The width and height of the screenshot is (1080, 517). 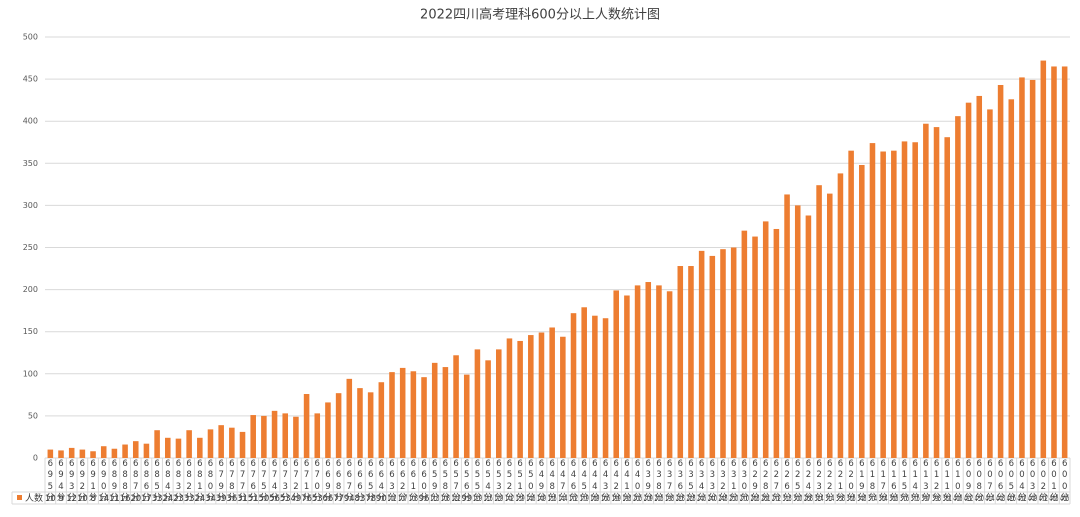 I want to click on x-tick-label: 618分, so click(x=872, y=481).